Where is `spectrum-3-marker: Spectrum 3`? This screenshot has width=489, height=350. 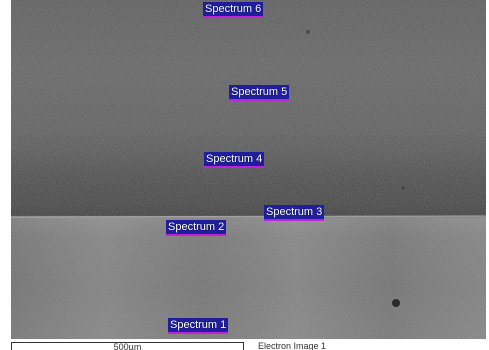
spectrum-3-marker: Spectrum 3 is located at coordinates (294, 213).